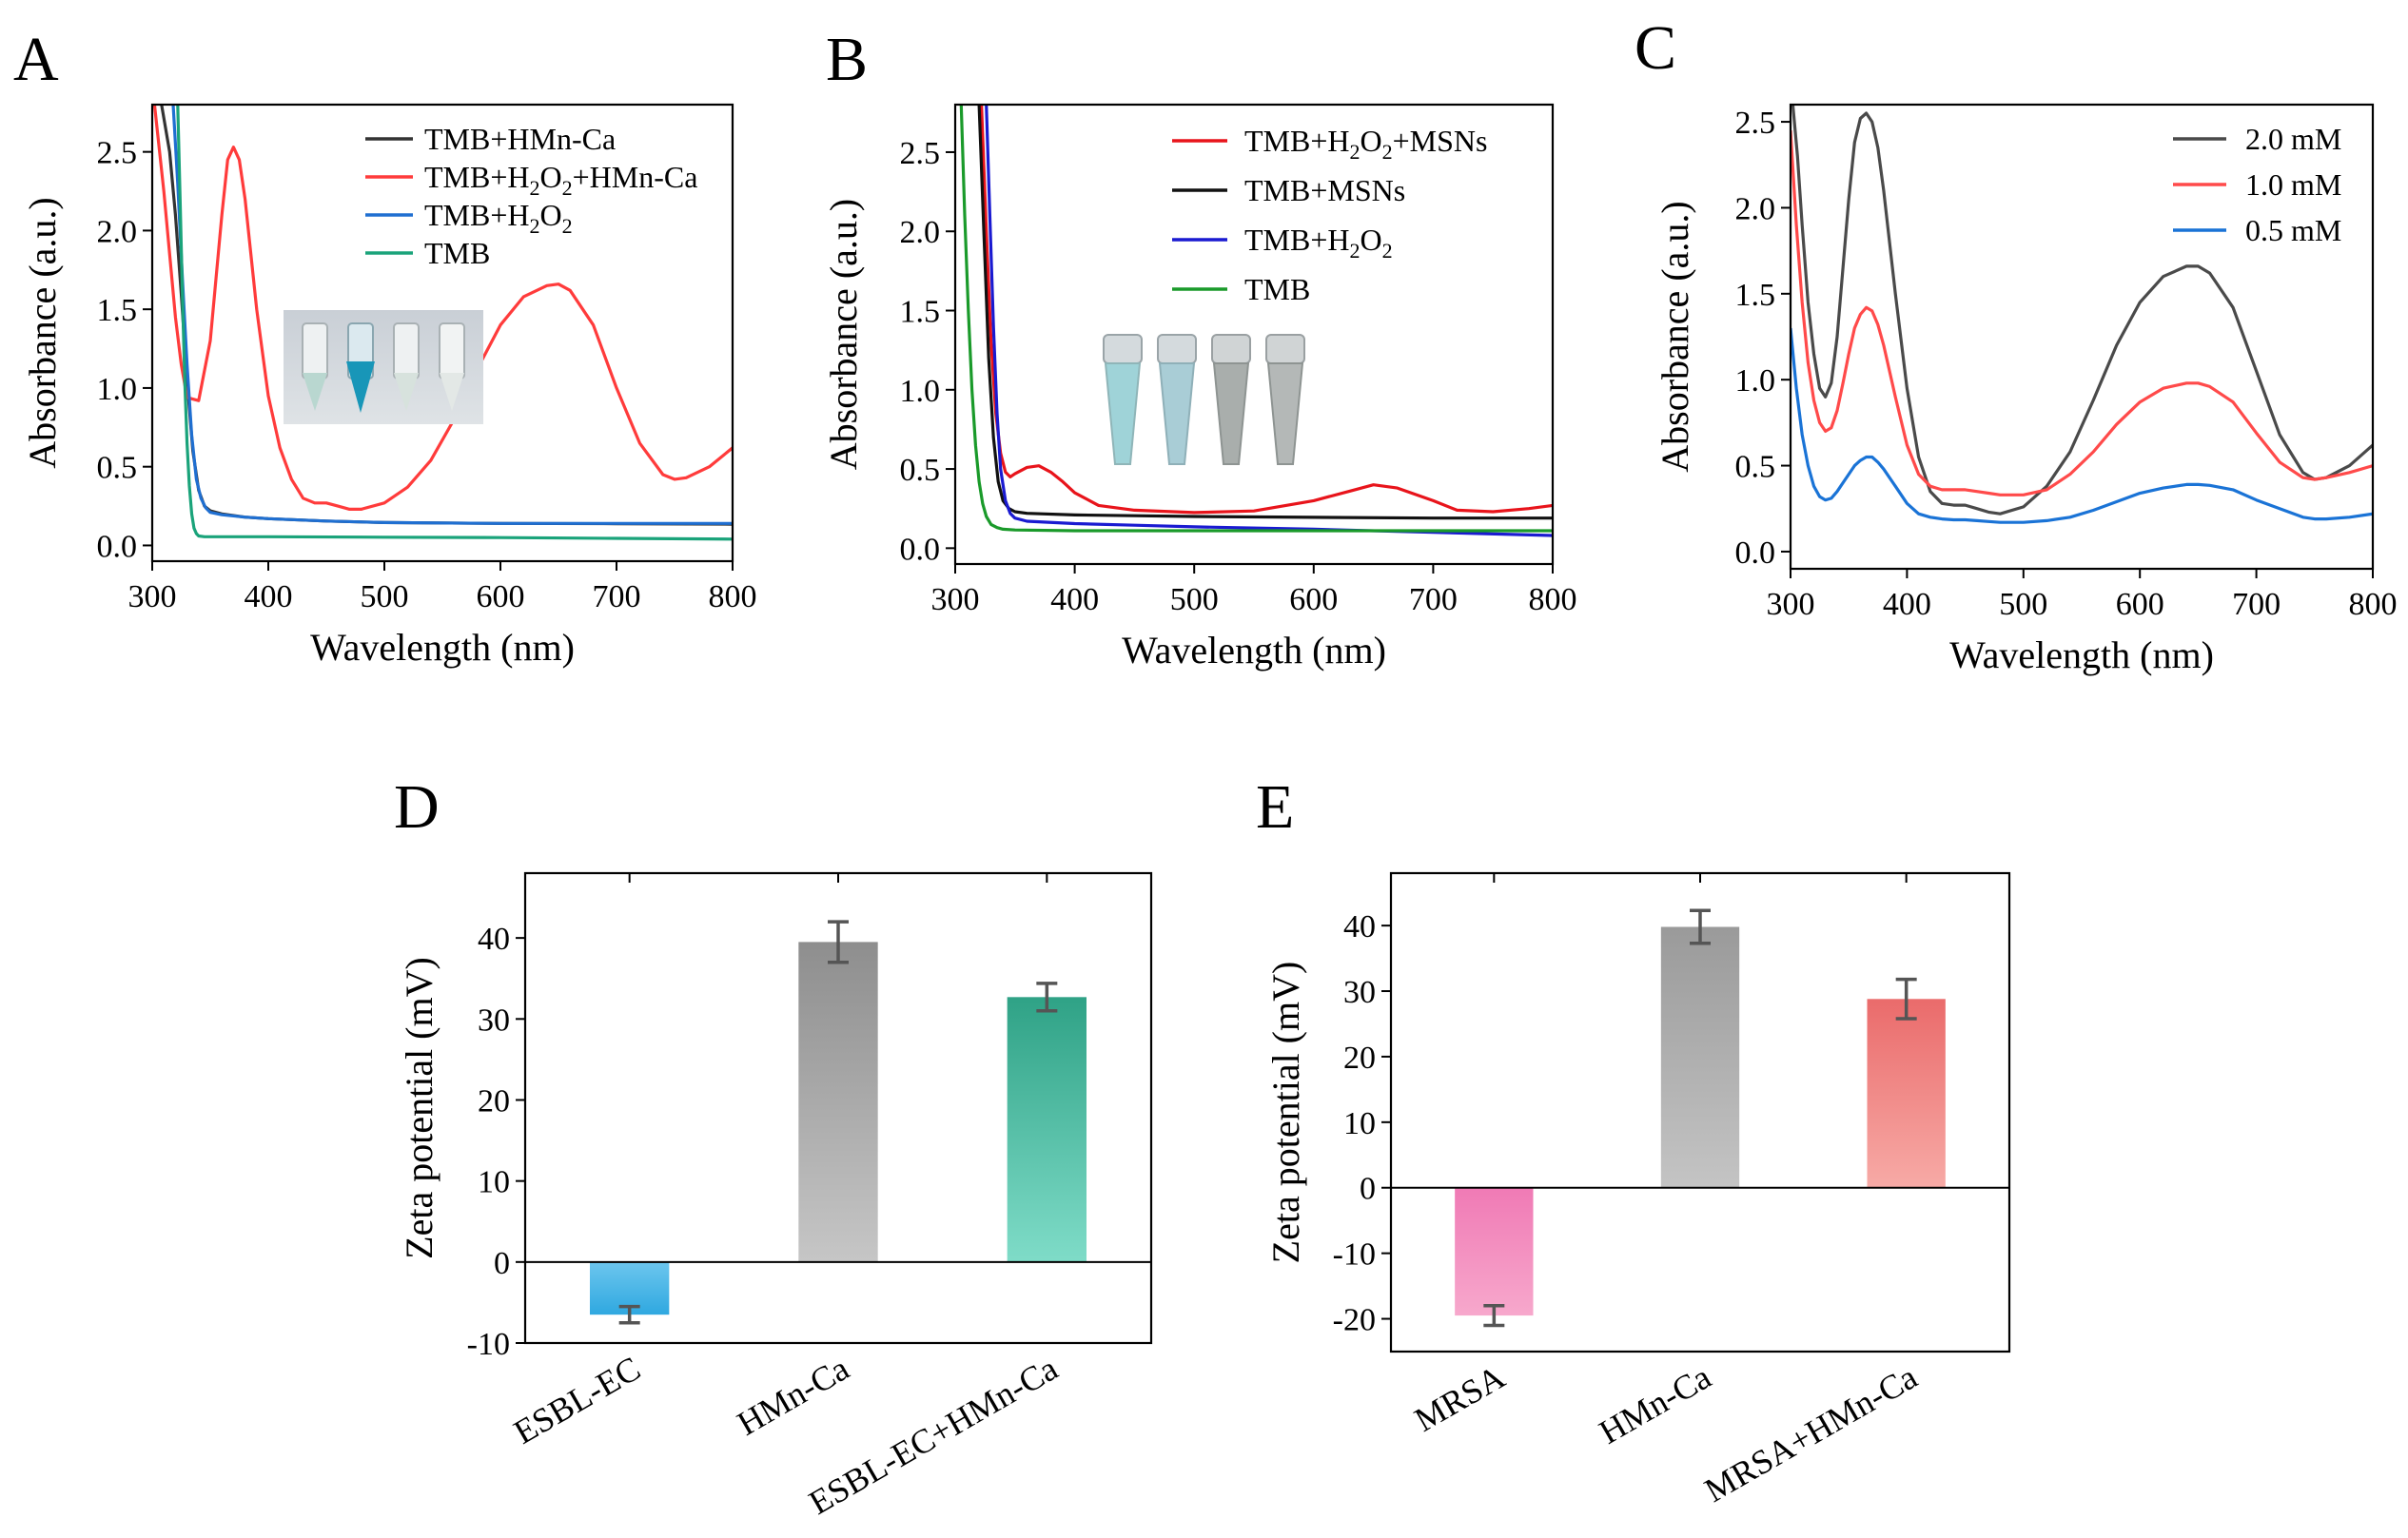  I want to click on legend-b: TMB+H2O2+MSNs TMB+MSNs TMB+H2O2 TMB, so click(1329, 215).